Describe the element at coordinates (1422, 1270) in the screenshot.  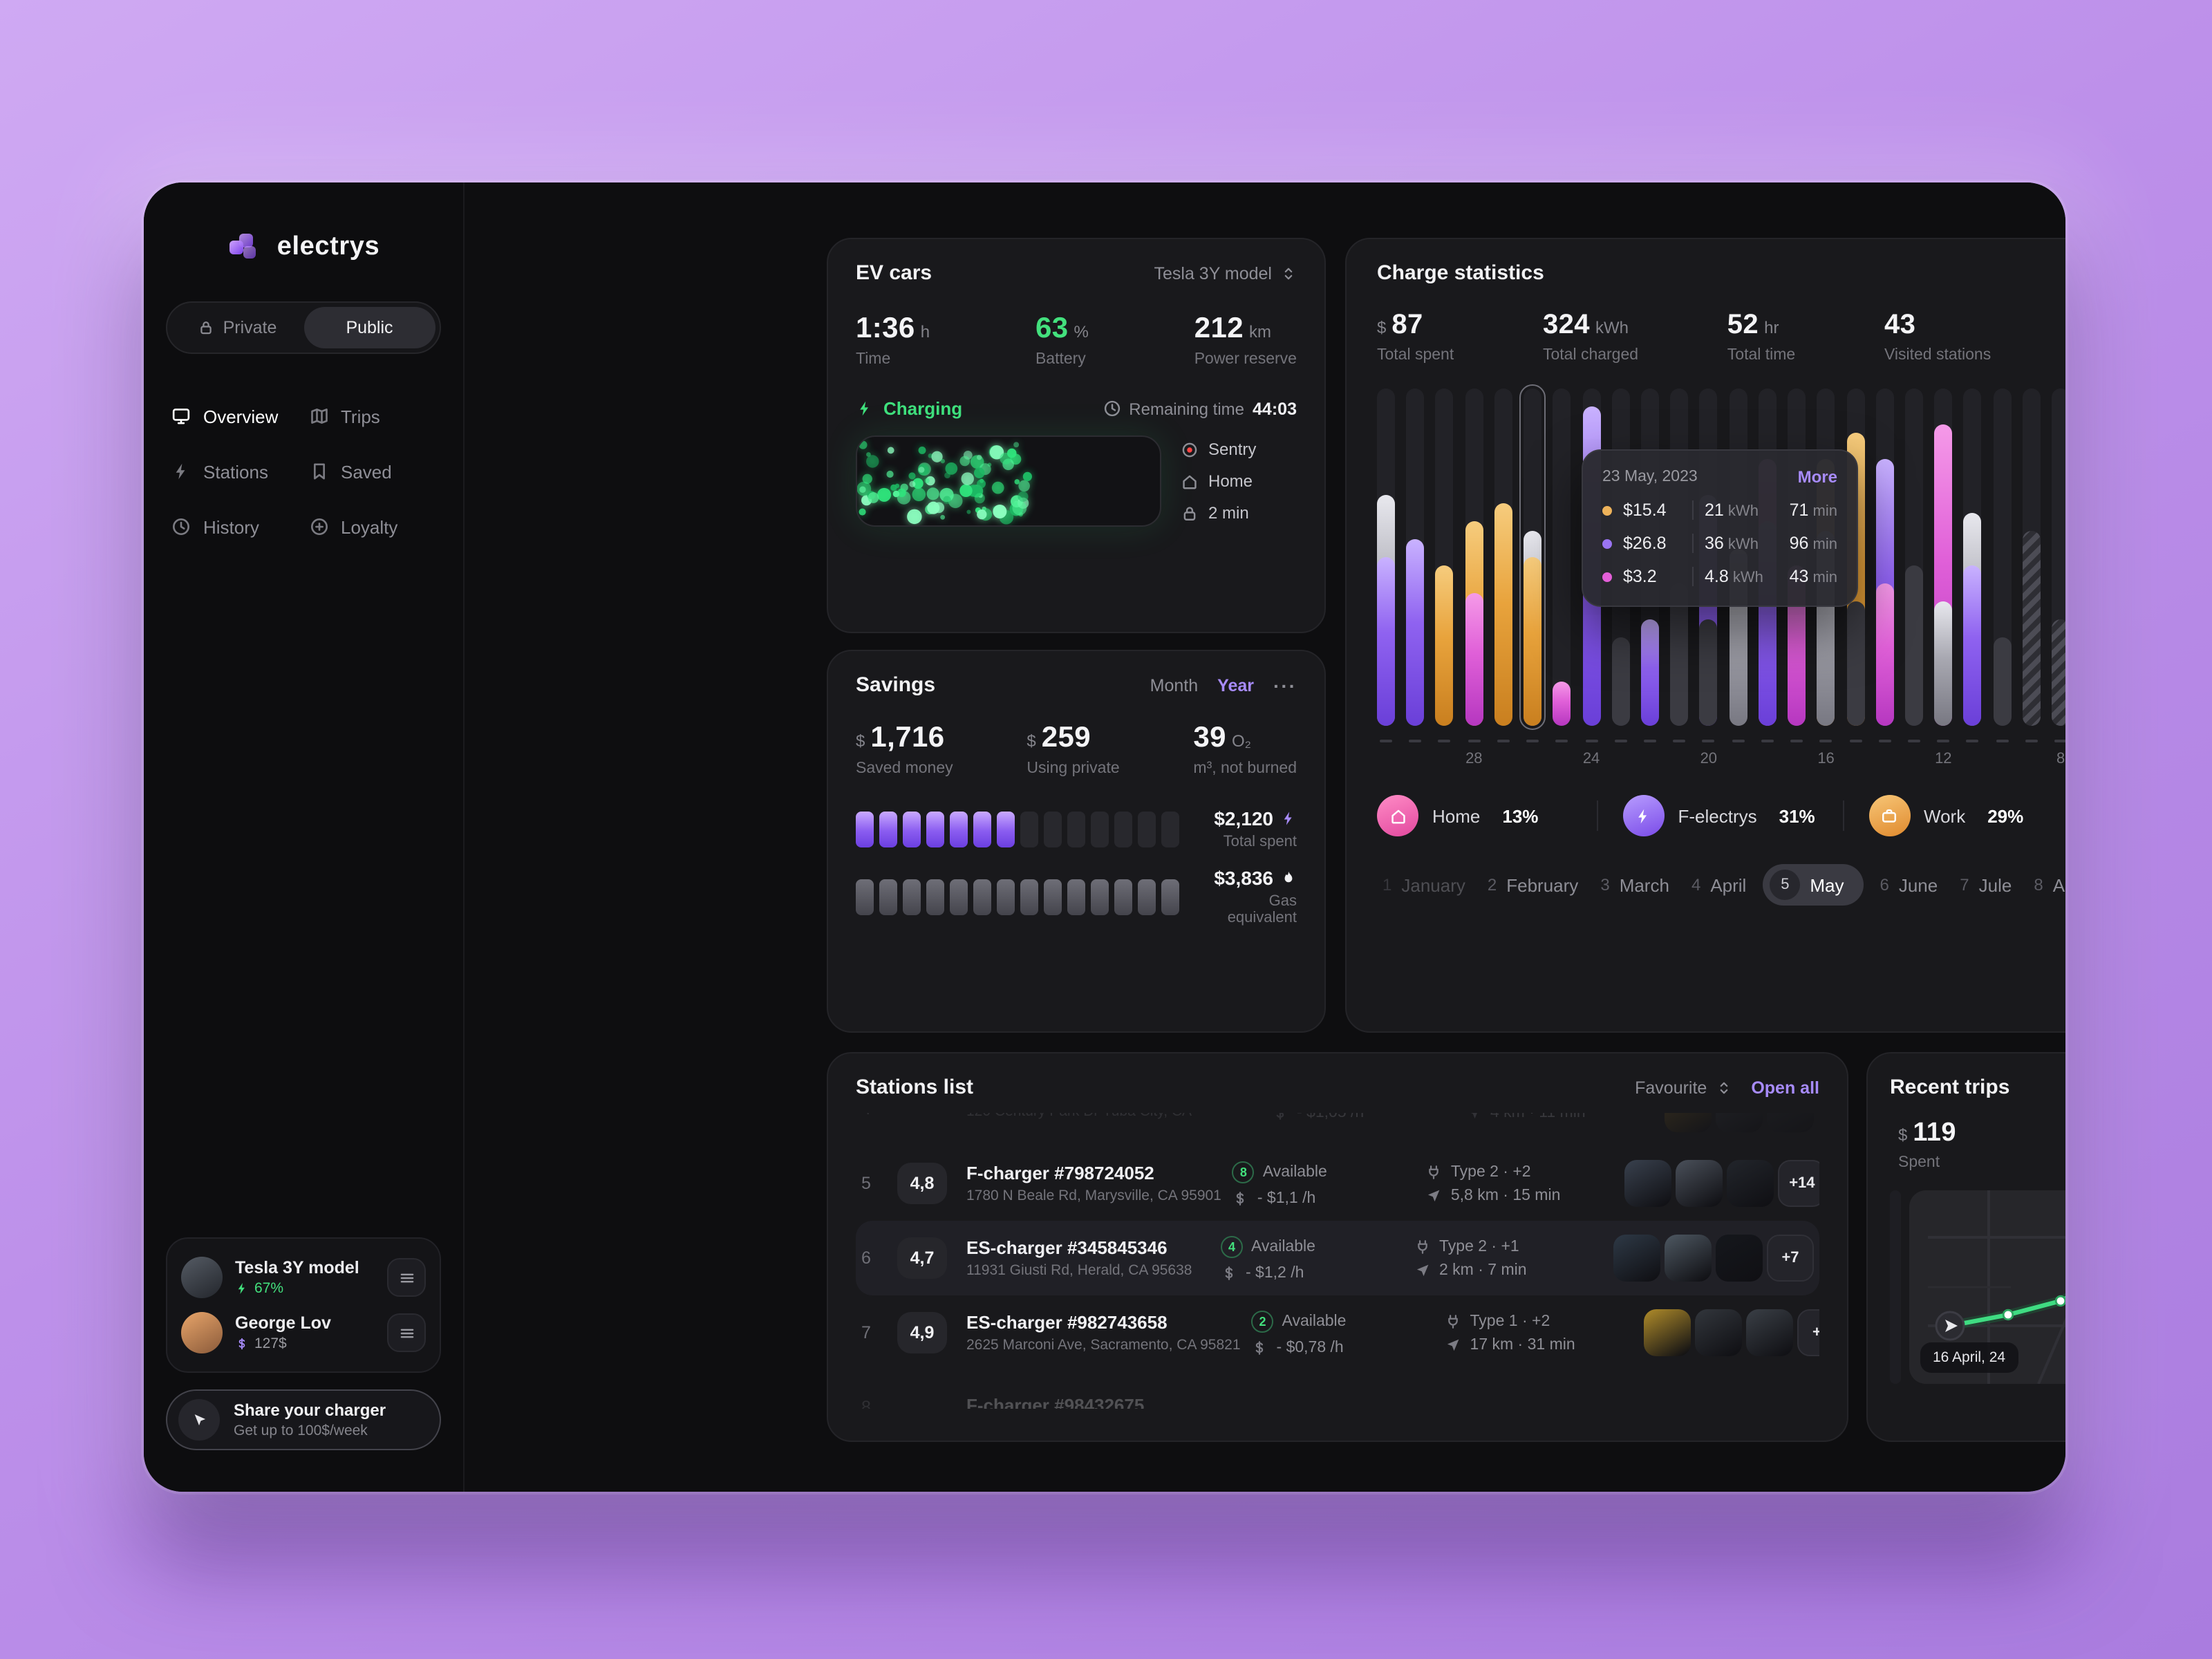
I see `nav-icon` at that location.